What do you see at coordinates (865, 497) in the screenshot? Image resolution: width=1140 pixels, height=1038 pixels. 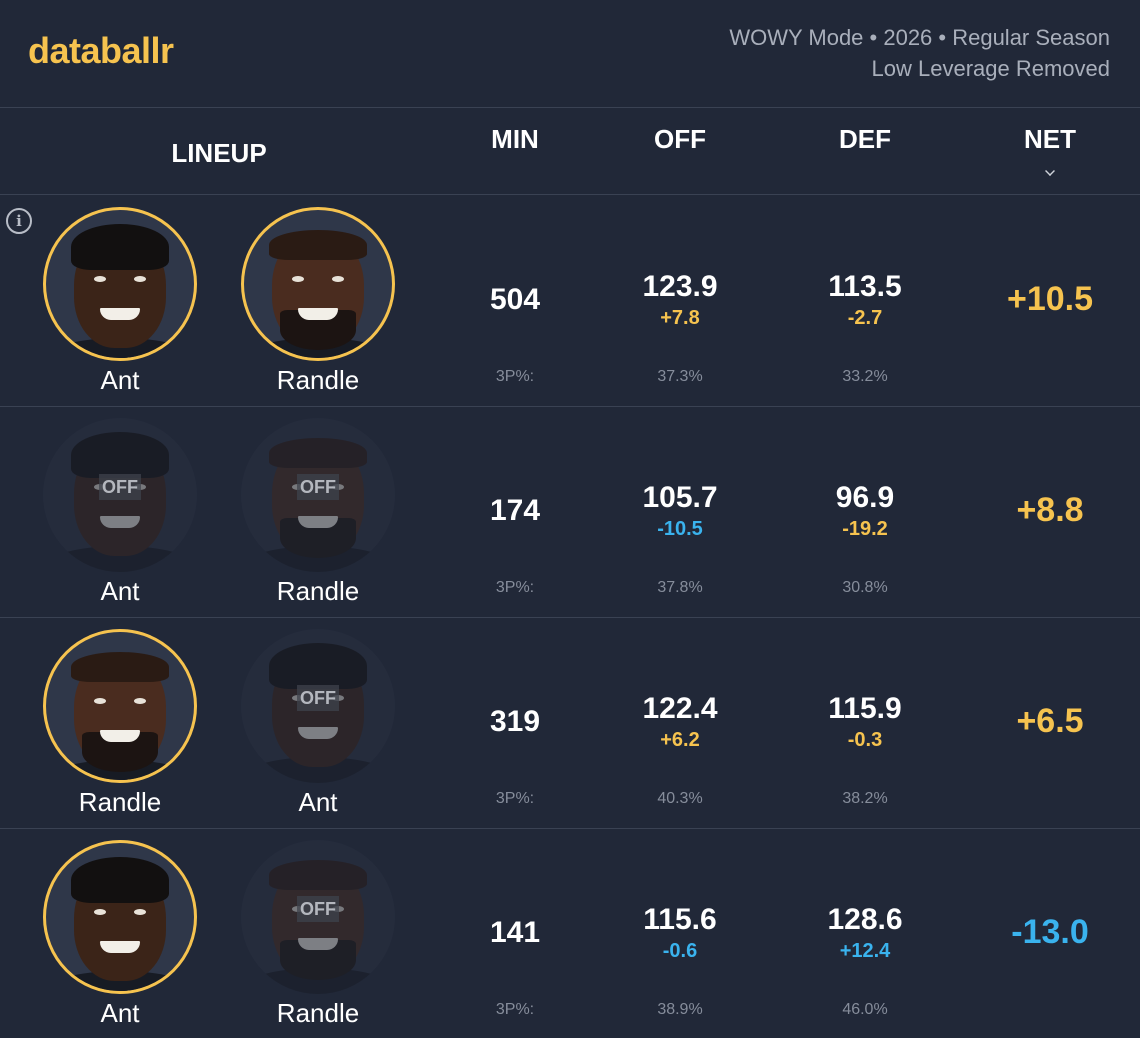 I see `def-rating: 96.9` at bounding box center [865, 497].